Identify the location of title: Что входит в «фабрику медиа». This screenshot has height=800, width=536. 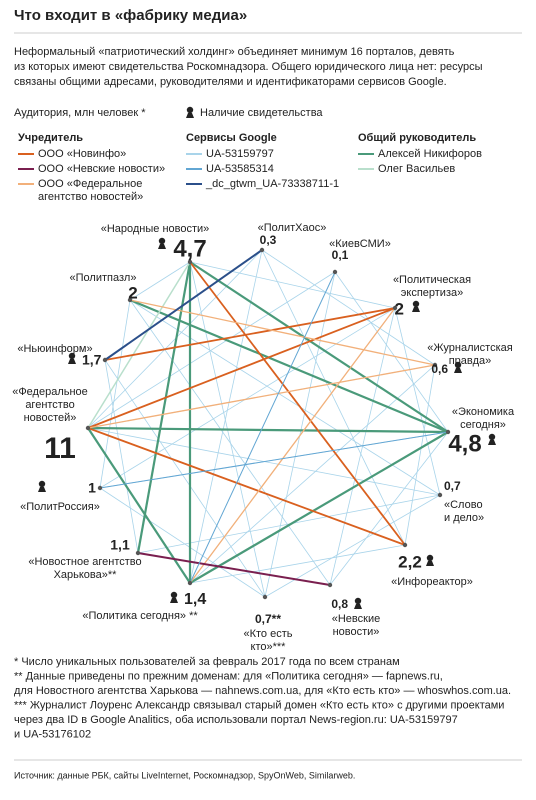
(130, 15).